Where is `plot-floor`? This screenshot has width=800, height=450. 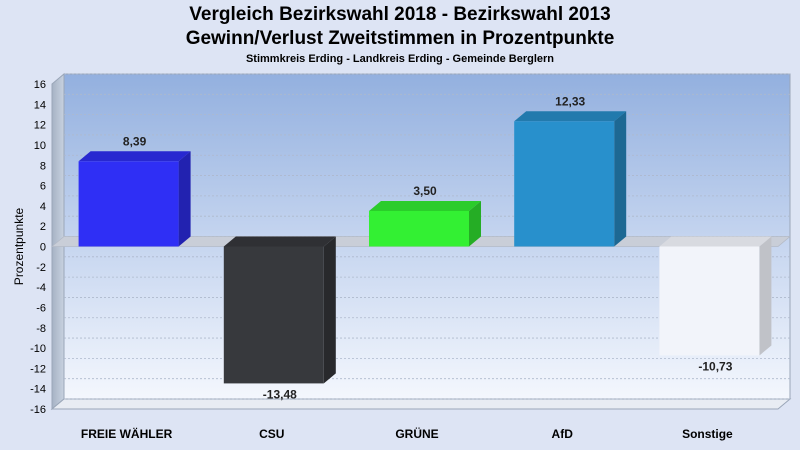 plot-floor is located at coordinates (421, 404).